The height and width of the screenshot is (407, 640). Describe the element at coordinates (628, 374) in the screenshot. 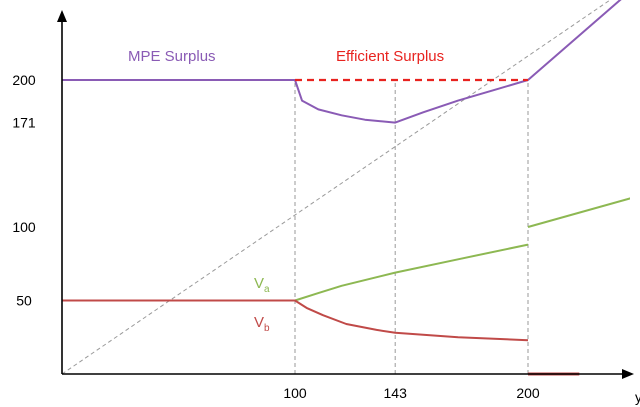

I see `x-axis-arrow` at that location.